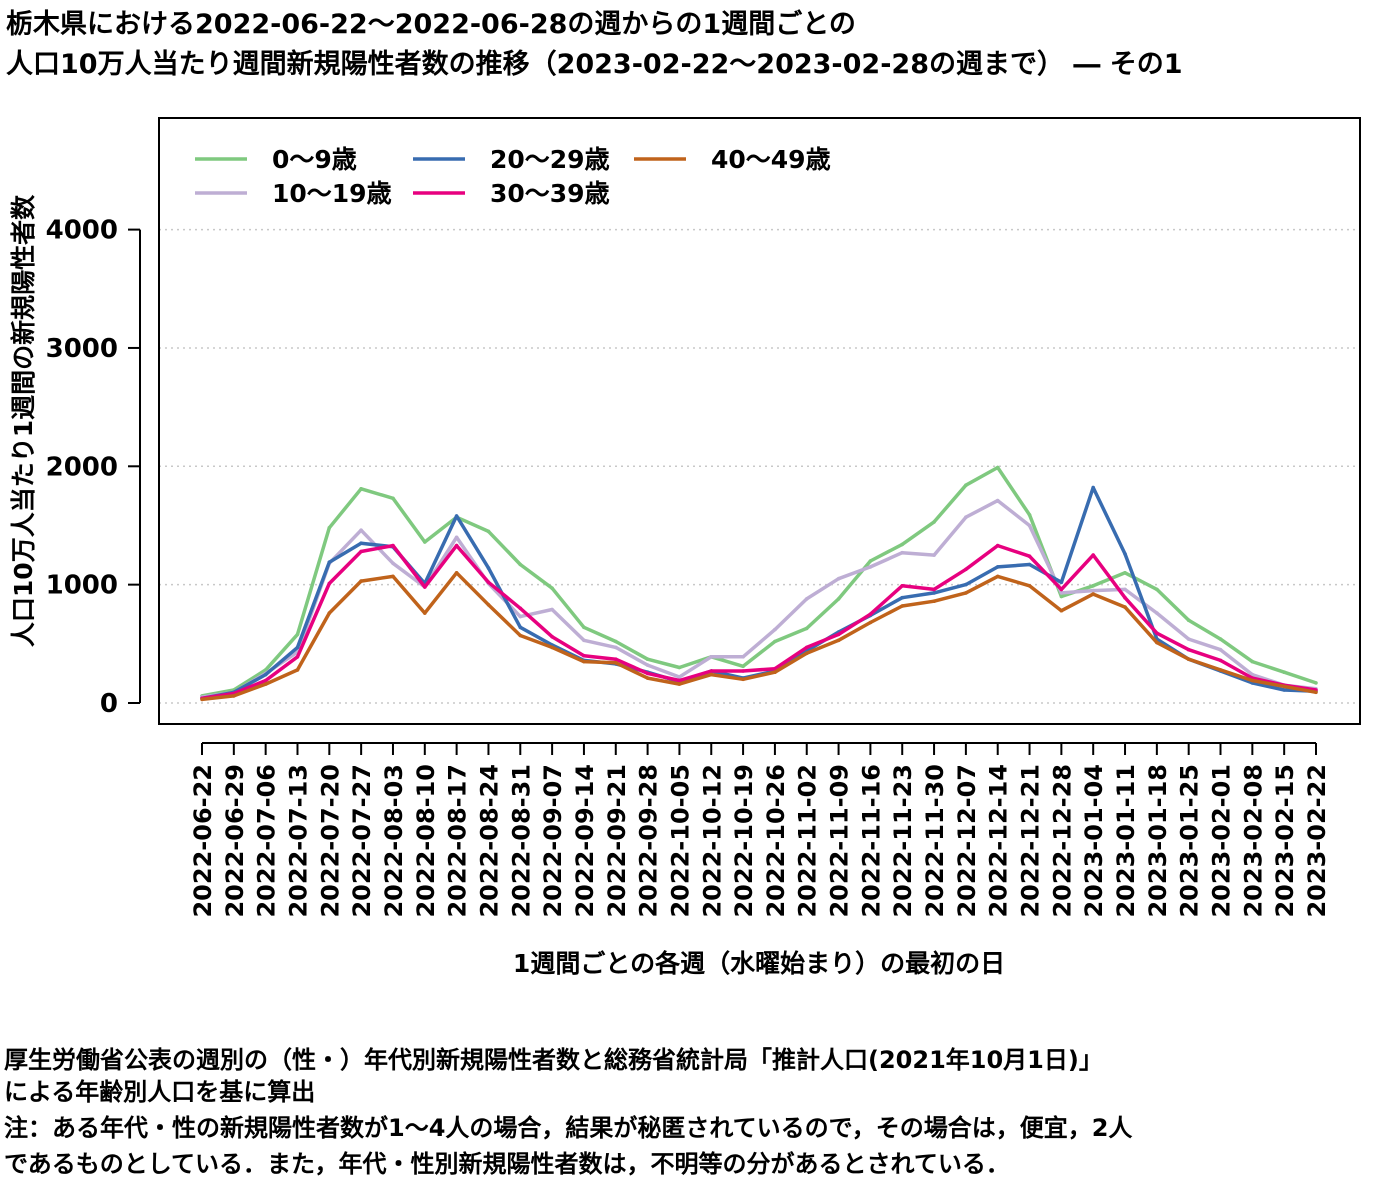 The image size is (1400, 1200). I want to click on legend-label: 40～49歳, so click(771, 159).